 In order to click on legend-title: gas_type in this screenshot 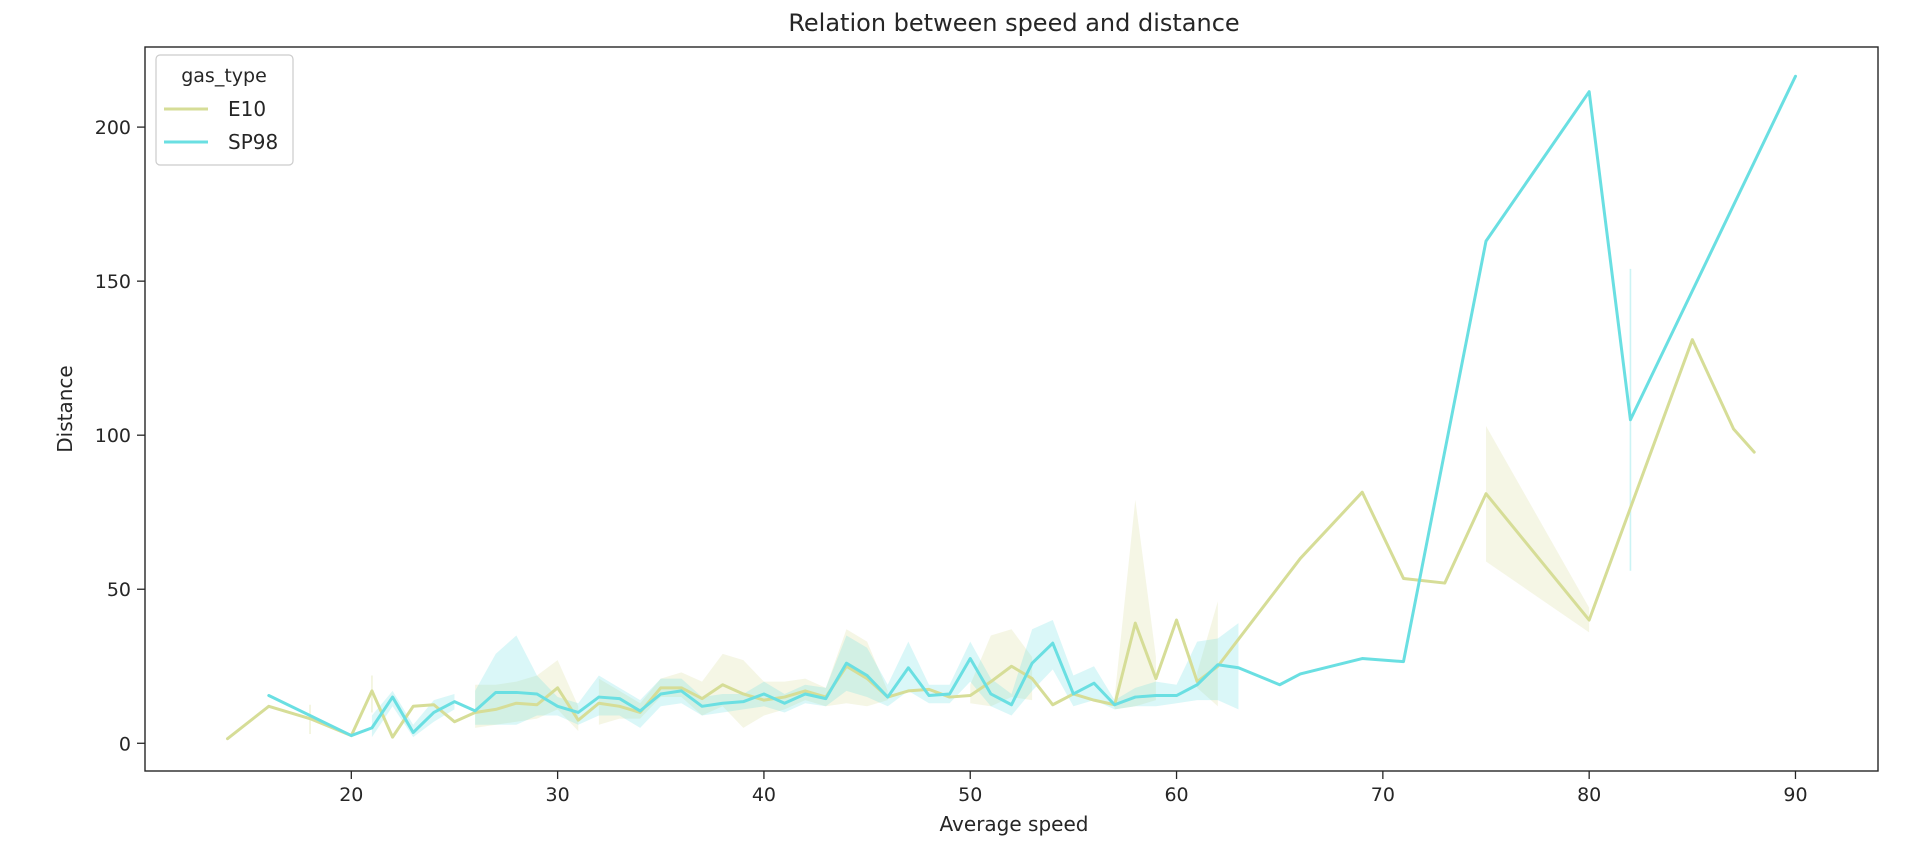, I will do `click(224, 76)`.